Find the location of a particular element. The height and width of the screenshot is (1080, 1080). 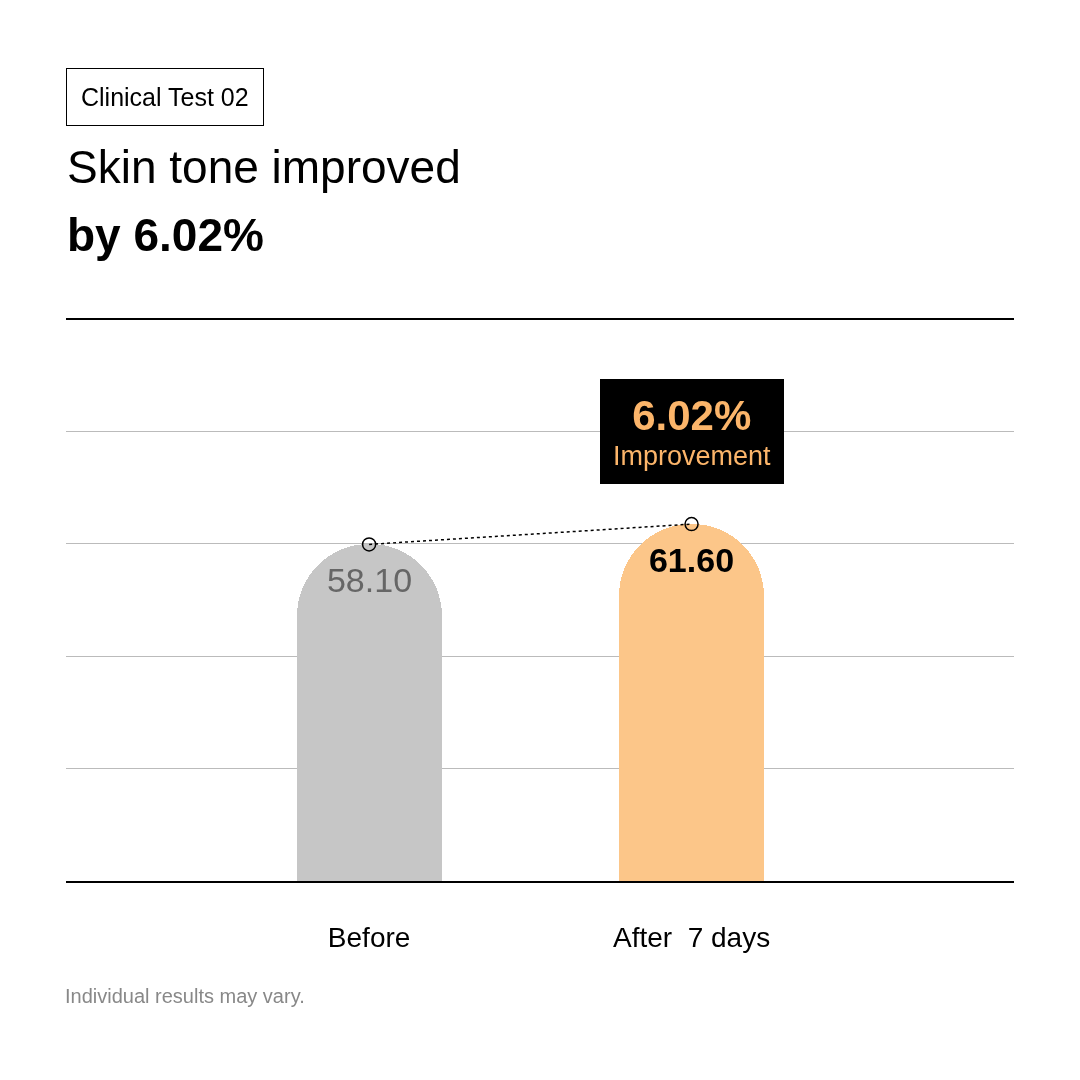

data-label: 58.10 is located at coordinates (369, 580).